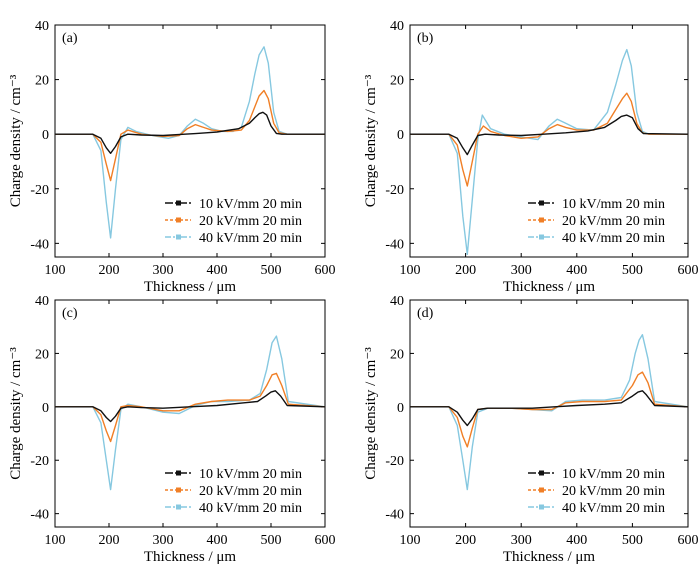 This screenshot has height=568, width=700. Describe the element at coordinates (425, 38) in the screenshot. I see `panel-label: (b)` at that location.